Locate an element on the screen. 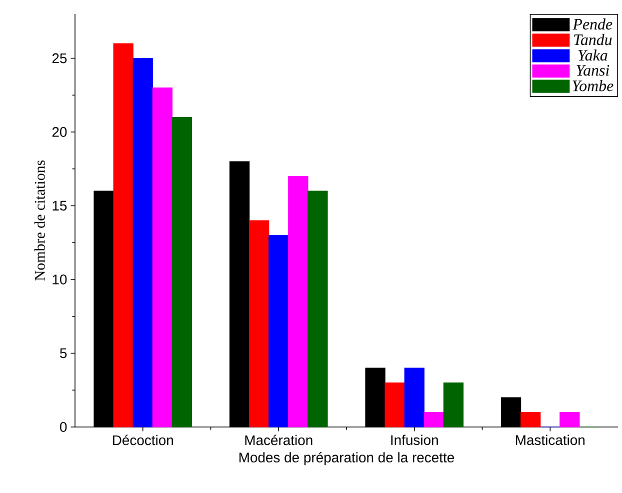 This screenshot has width=622, height=493. y-tick-label: 15 is located at coordinates (59, 205).